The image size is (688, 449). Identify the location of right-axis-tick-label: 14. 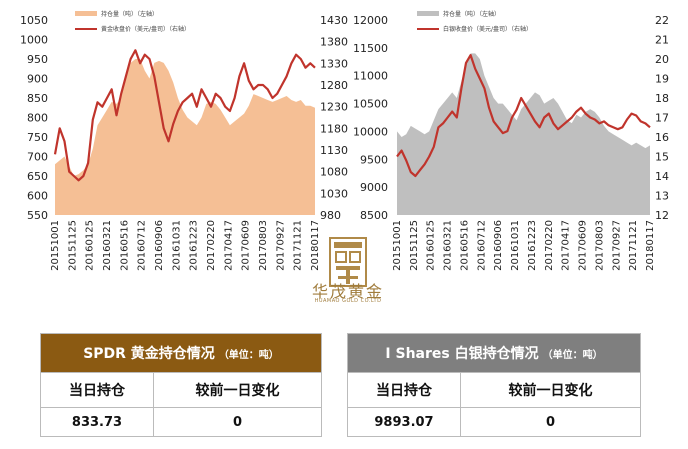
(662, 176).